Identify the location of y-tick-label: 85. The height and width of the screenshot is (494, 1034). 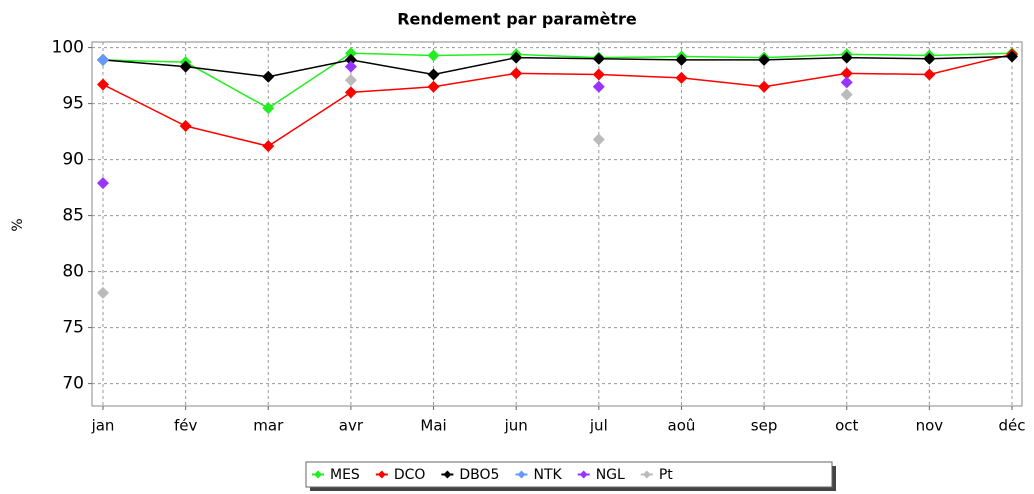
(73, 216).